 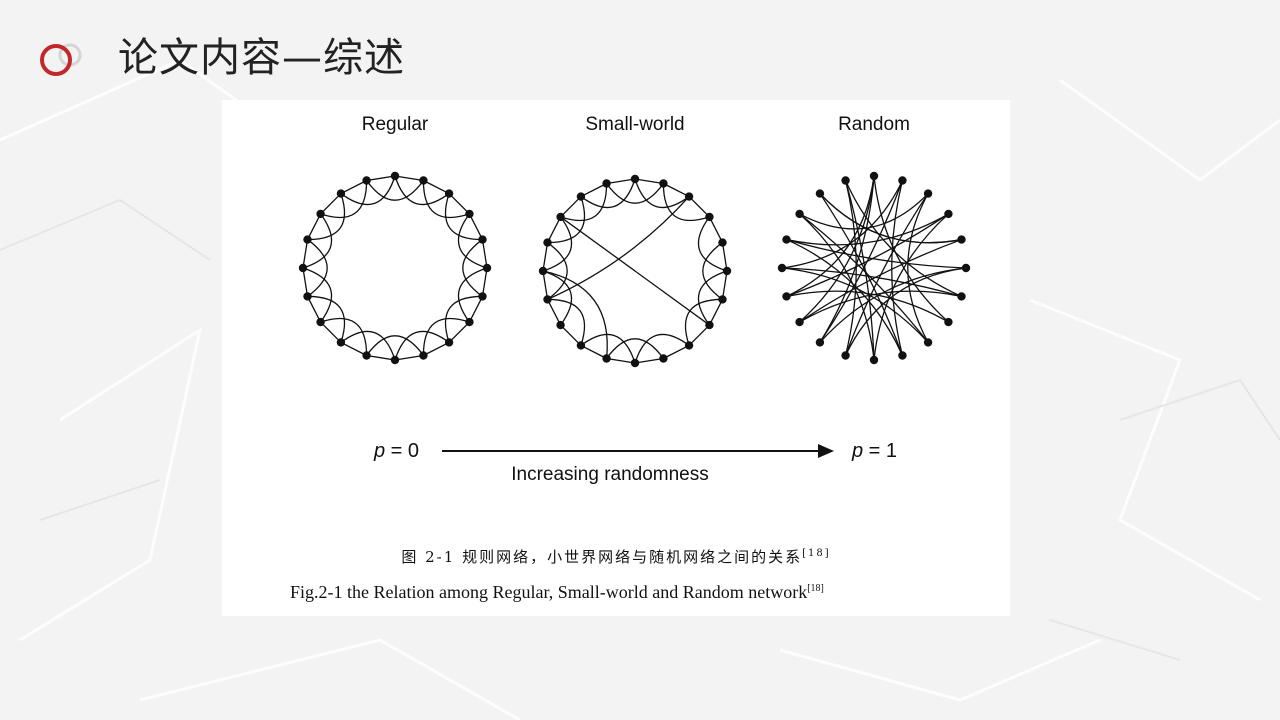 I want to click on randomness-arrow-head, so click(x=826, y=451).